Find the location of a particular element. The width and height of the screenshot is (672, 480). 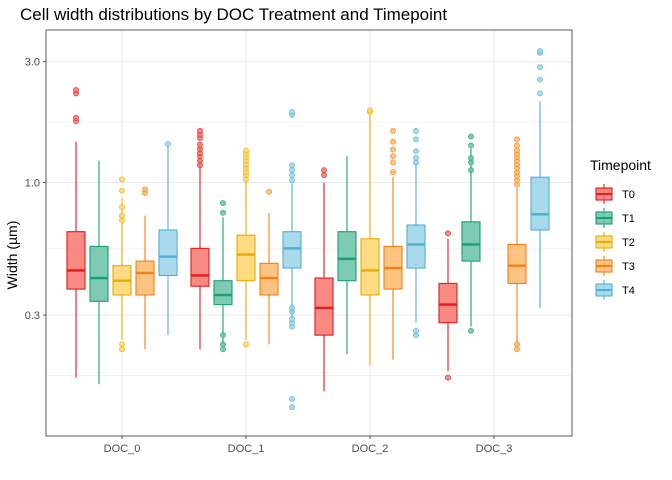

legend-item-T2: T2 is located at coordinates (615, 242).